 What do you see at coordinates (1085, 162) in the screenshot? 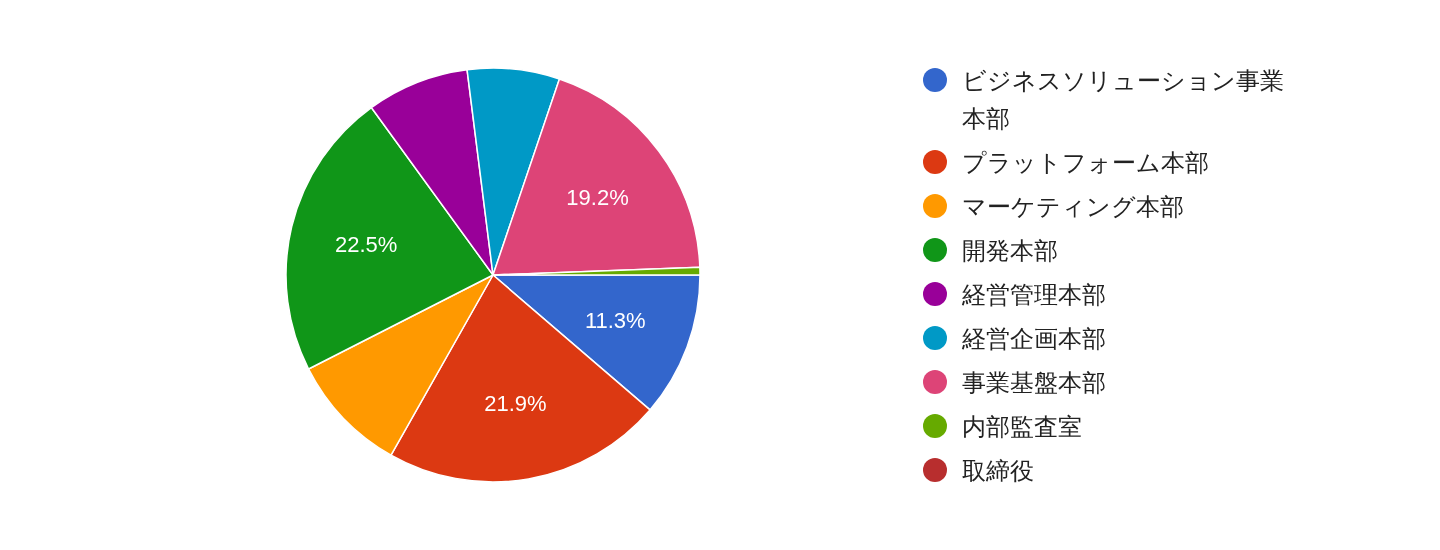
I see `legend-label: プラットフォーム本部` at bounding box center [1085, 162].